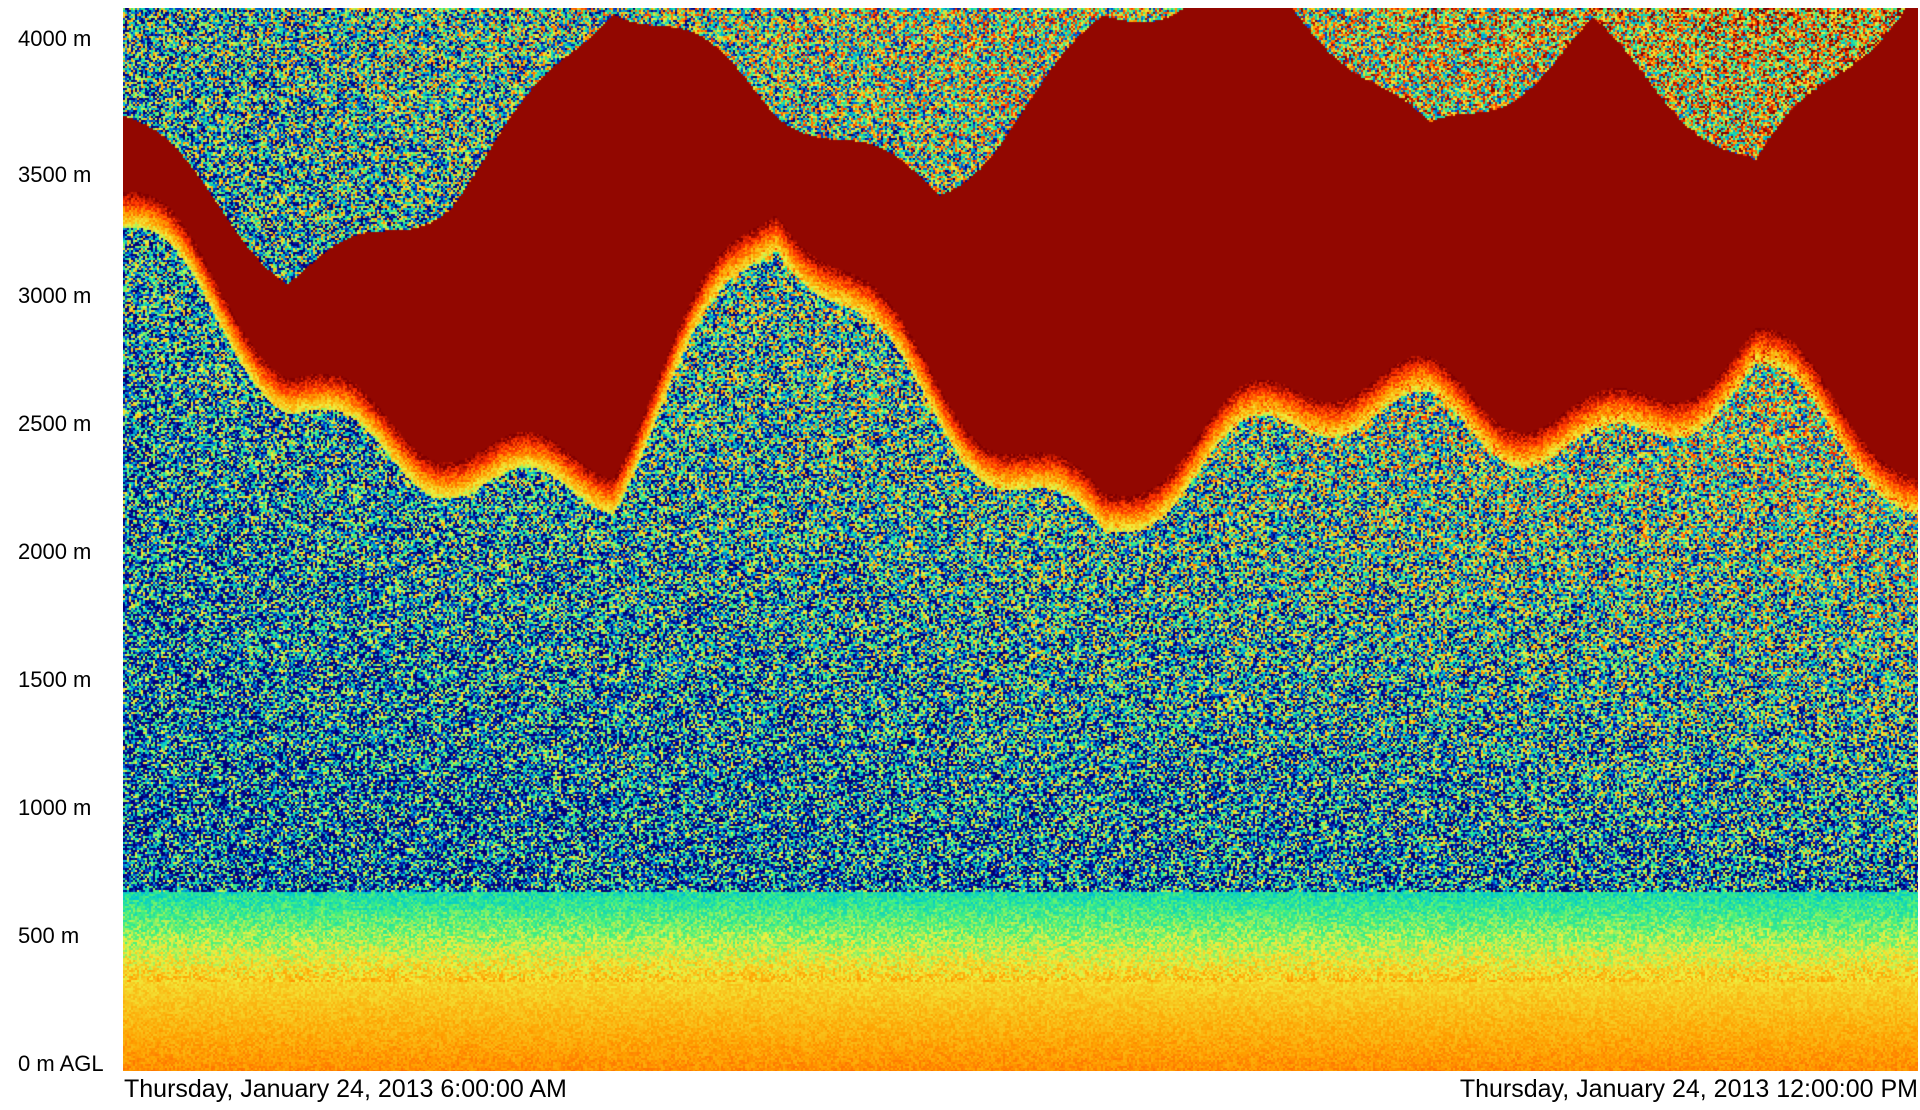 The width and height of the screenshot is (1920, 1110). What do you see at coordinates (55, 807) in the screenshot?
I see `y-tick-label: 1000 m` at bounding box center [55, 807].